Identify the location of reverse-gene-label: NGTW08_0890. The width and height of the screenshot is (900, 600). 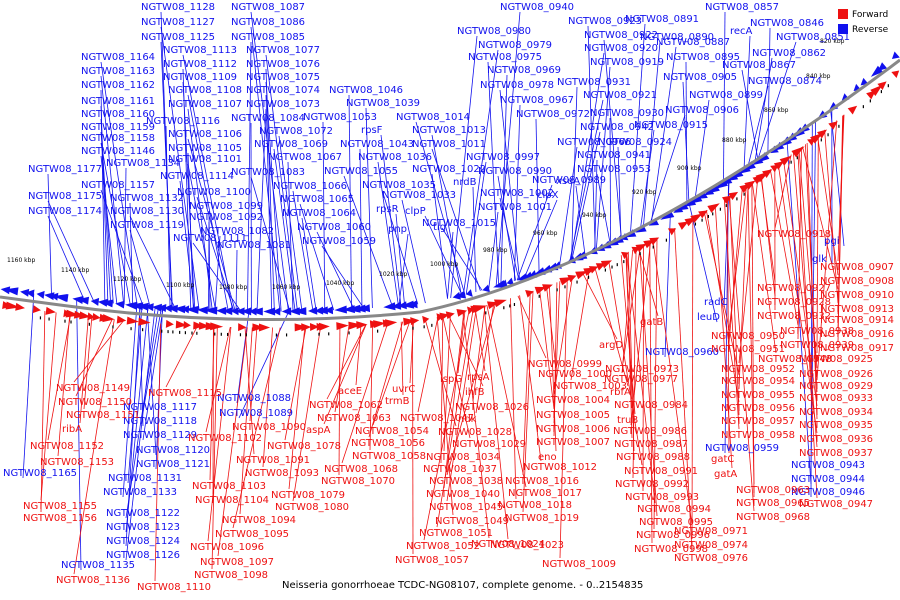
(677, 37).